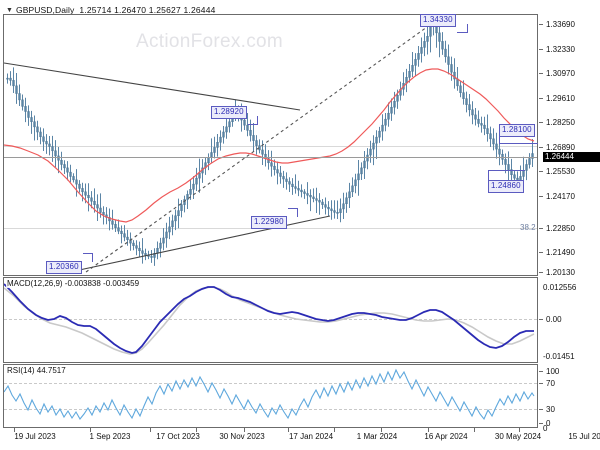  I want to click on price-axis-label-8: 1.22850, so click(560, 228).